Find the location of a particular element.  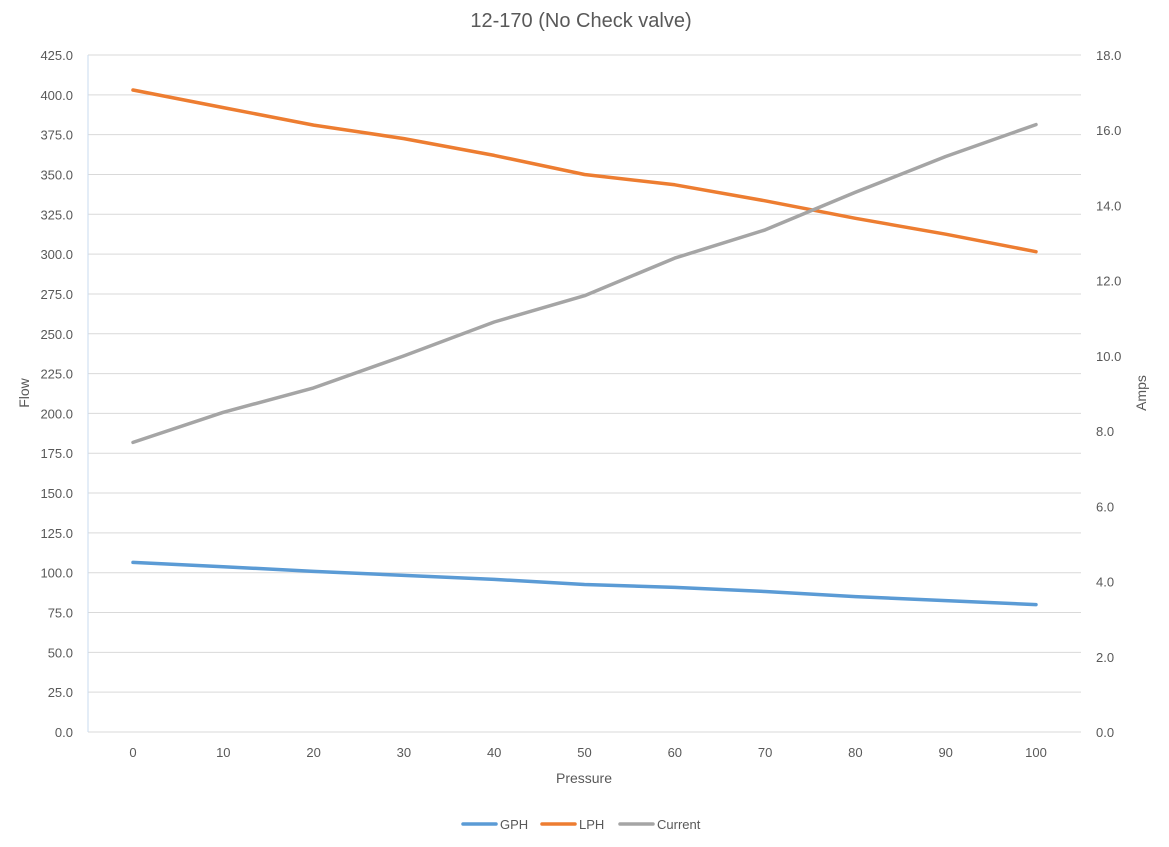

x-tick-label: 50 is located at coordinates (584, 752).